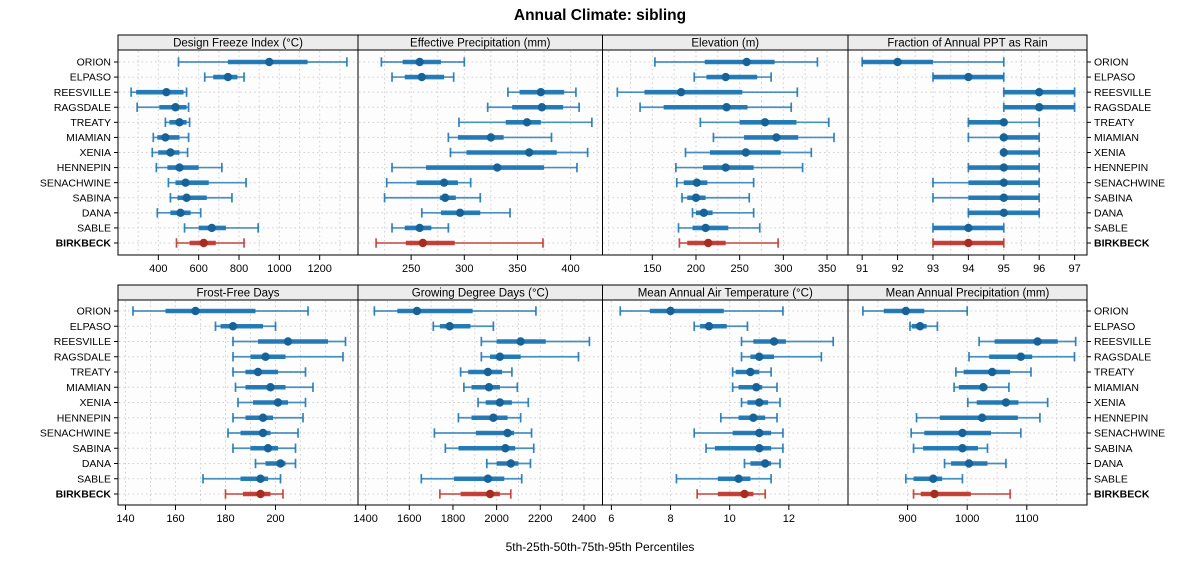  I want to click on site-label-right-senachwine: SENACHWINE, so click(1129, 183).